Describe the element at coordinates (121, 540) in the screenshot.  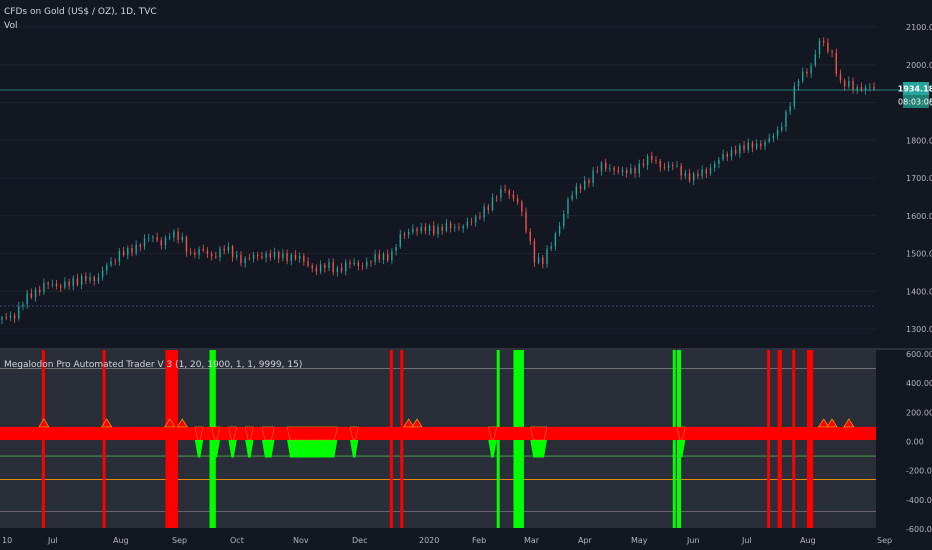
I see `time-tick-label: Aug` at that location.